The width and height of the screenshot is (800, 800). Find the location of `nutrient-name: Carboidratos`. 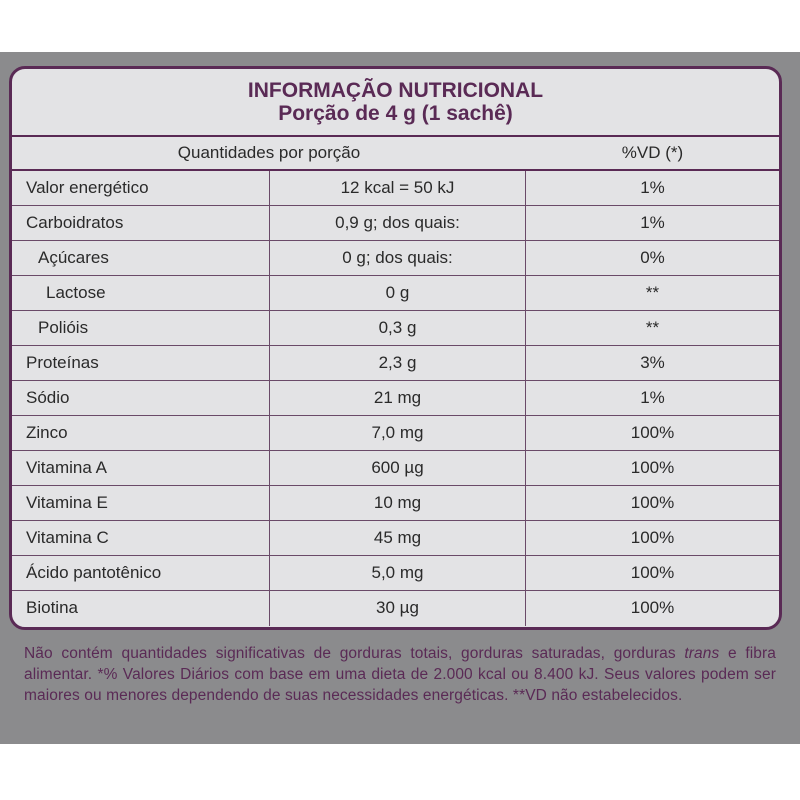

nutrient-name: Carboidratos is located at coordinates (141, 223).